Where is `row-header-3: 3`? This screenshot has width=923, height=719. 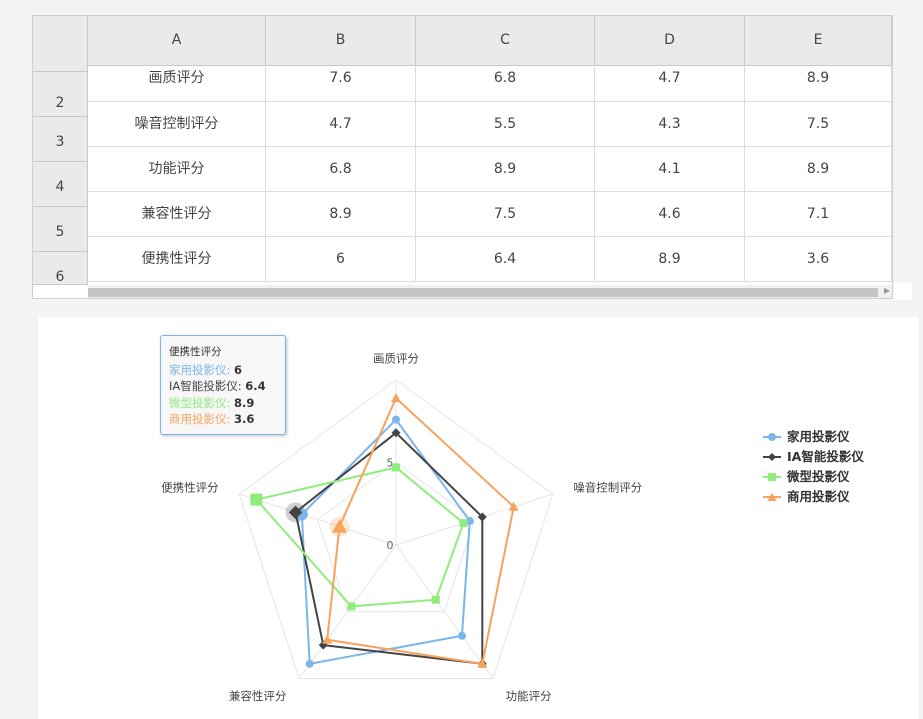 row-header-3: 3 is located at coordinates (60, 139).